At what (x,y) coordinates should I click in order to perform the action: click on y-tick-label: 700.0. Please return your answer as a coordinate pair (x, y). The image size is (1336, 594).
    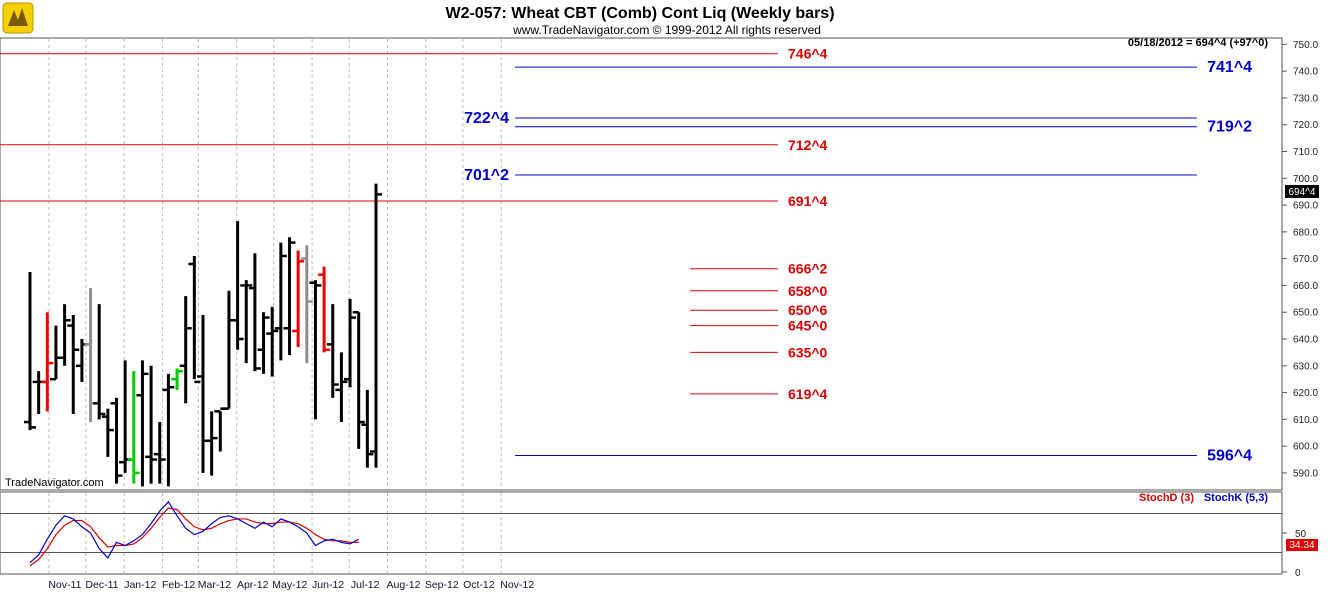
    Looking at the image, I should click on (1305, 179).